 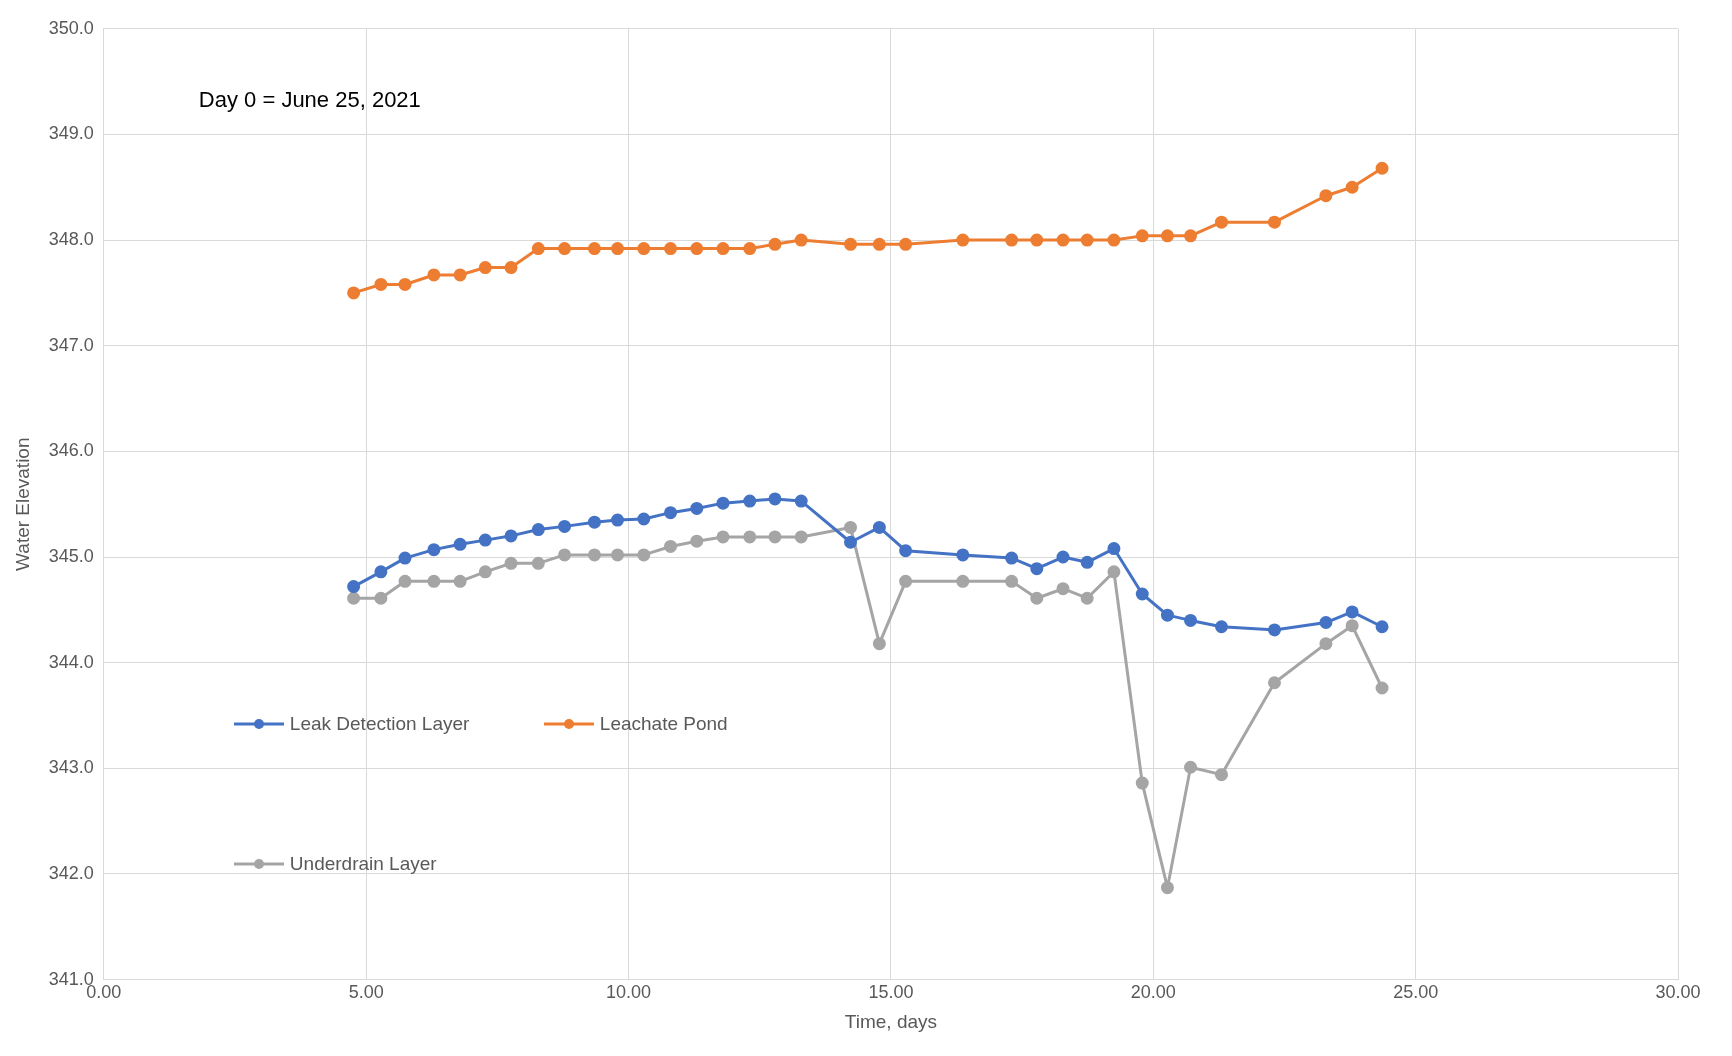 I want to click on x-tick-label: 20.00, so click(x=1153, y=992).